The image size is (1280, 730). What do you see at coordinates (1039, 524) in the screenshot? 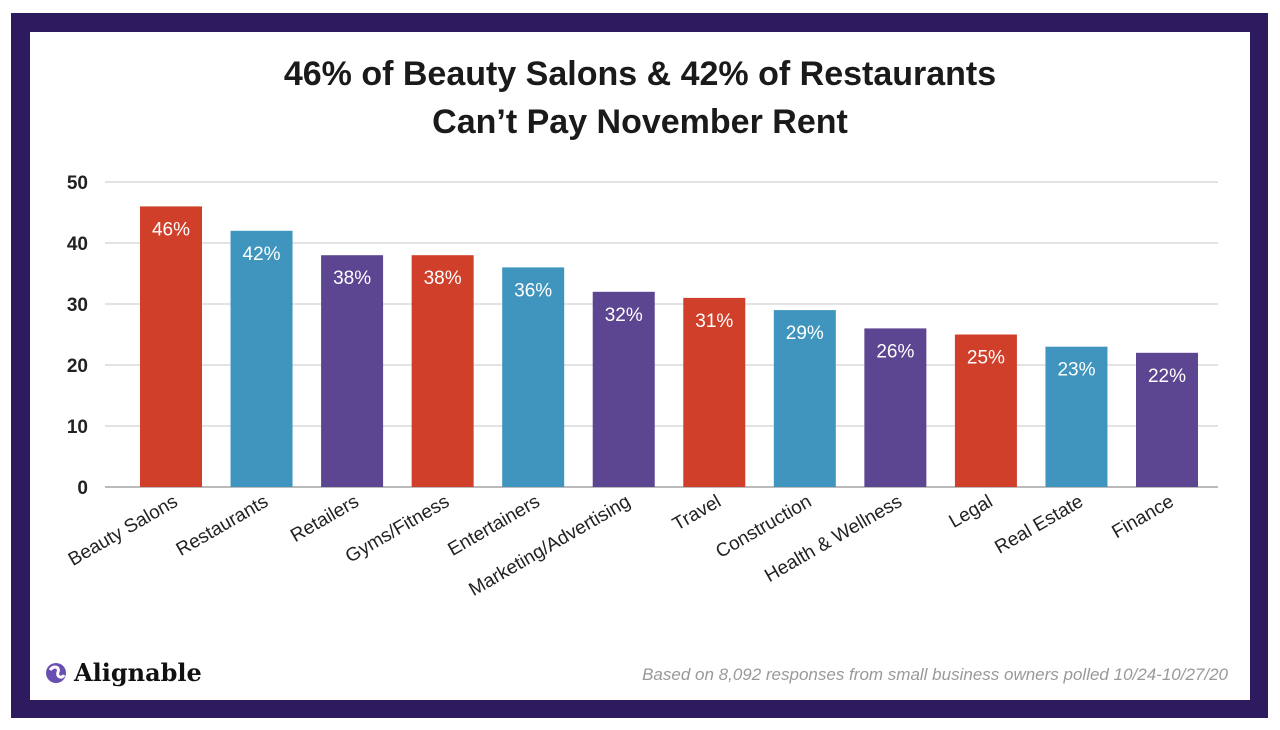
I see `x-tick-label: Real Estate` at bounding box center [1039, 524].